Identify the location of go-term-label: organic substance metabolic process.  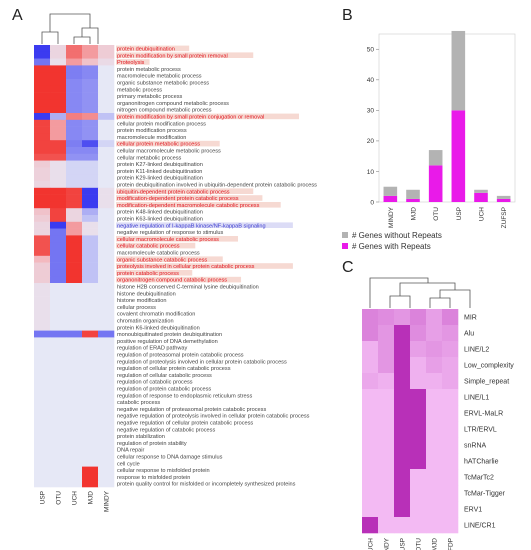
(163, 84).